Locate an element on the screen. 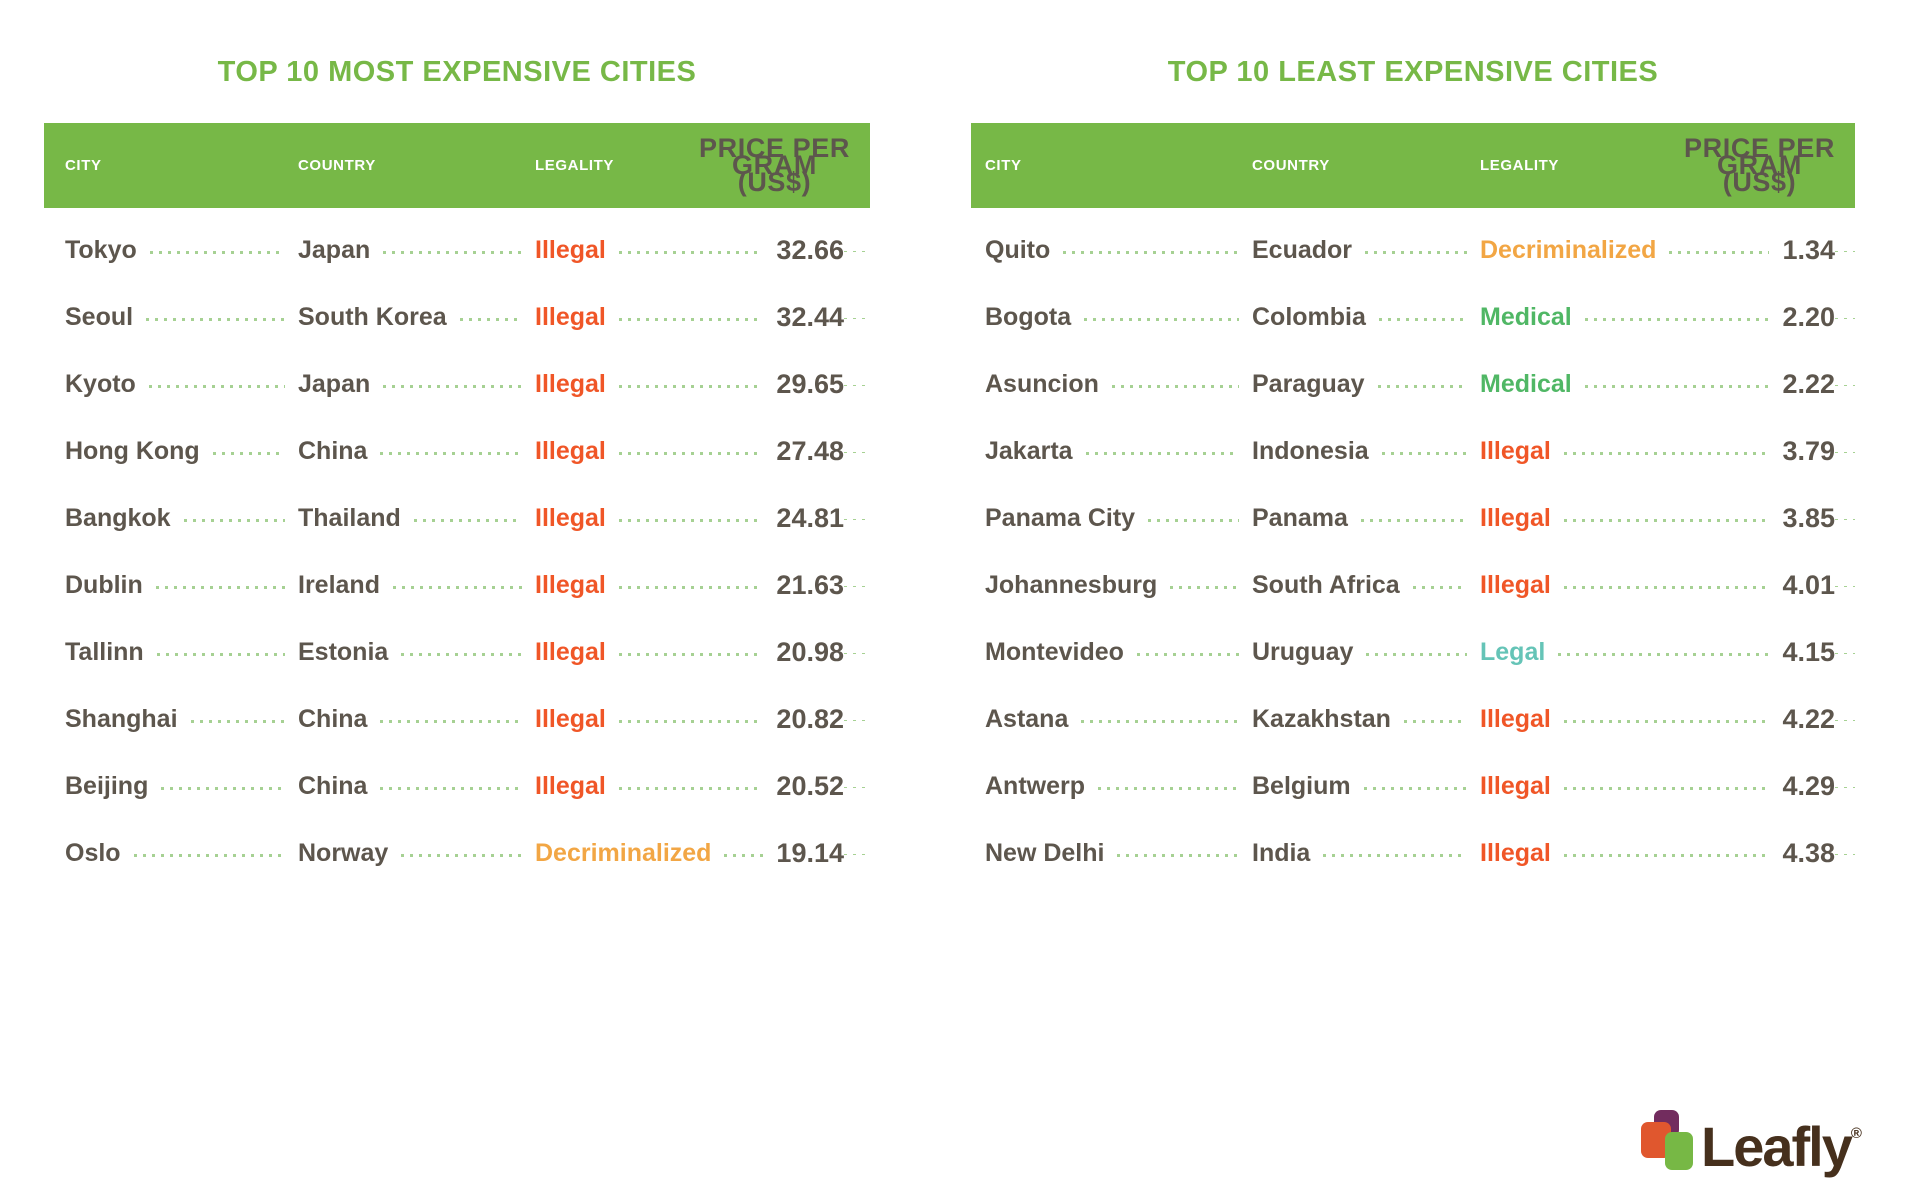  city-name: Tallinn is located at coordinates (104, 652).